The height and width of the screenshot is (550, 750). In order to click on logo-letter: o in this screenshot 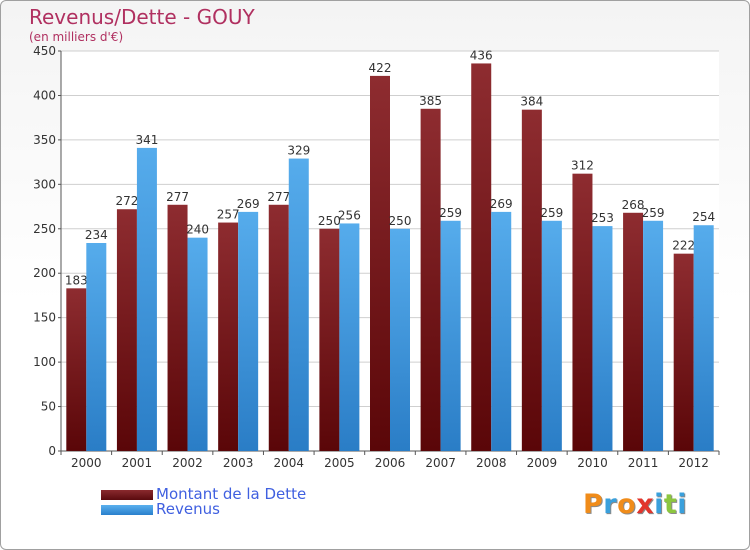, I will do `click(627, 504)`.